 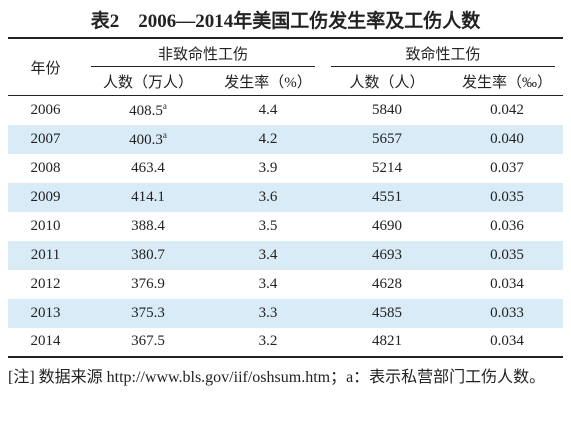 What do you see at coordinates (387, 254) in the screenshot?
I see `table-cell: 4693` at bounding box center [387, 254].